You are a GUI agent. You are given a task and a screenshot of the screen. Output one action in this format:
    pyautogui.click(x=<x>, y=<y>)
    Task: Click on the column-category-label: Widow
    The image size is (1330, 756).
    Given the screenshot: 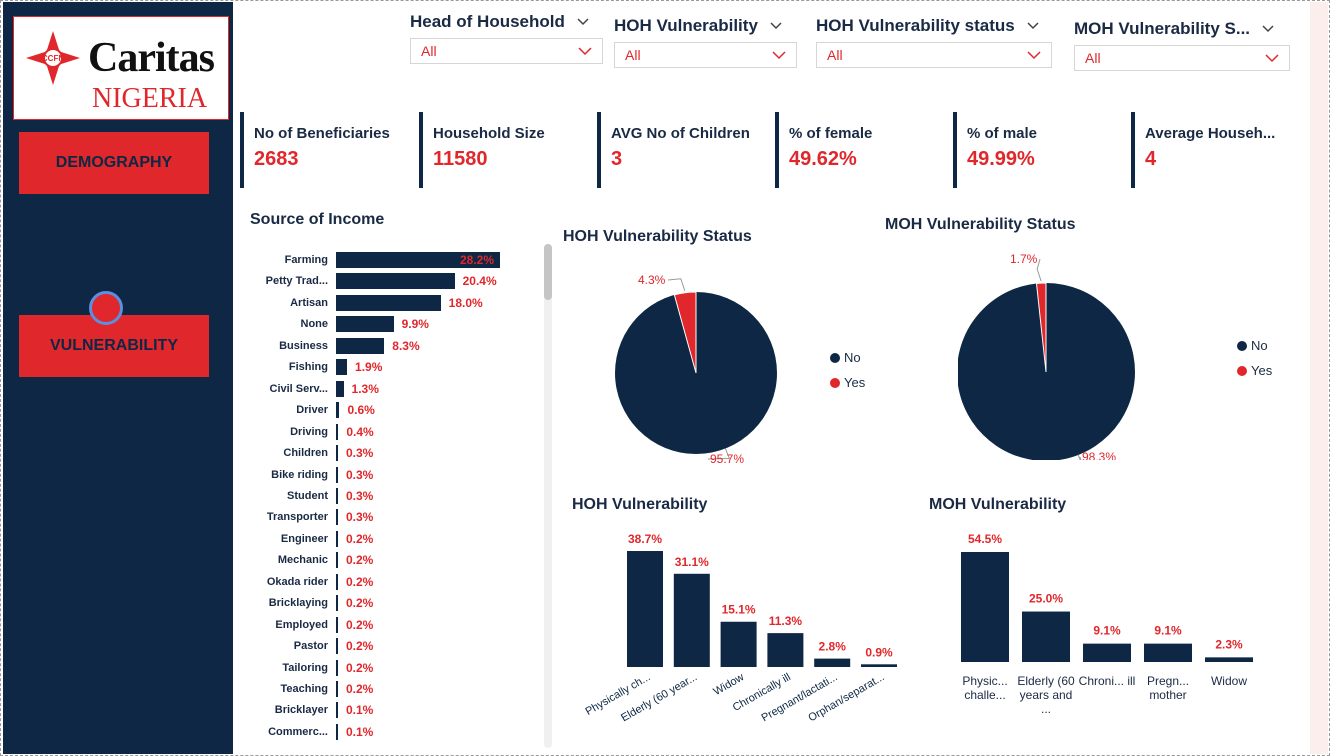 What is the action you would take?
    pyautogui.click(x=1228, y=681)
    